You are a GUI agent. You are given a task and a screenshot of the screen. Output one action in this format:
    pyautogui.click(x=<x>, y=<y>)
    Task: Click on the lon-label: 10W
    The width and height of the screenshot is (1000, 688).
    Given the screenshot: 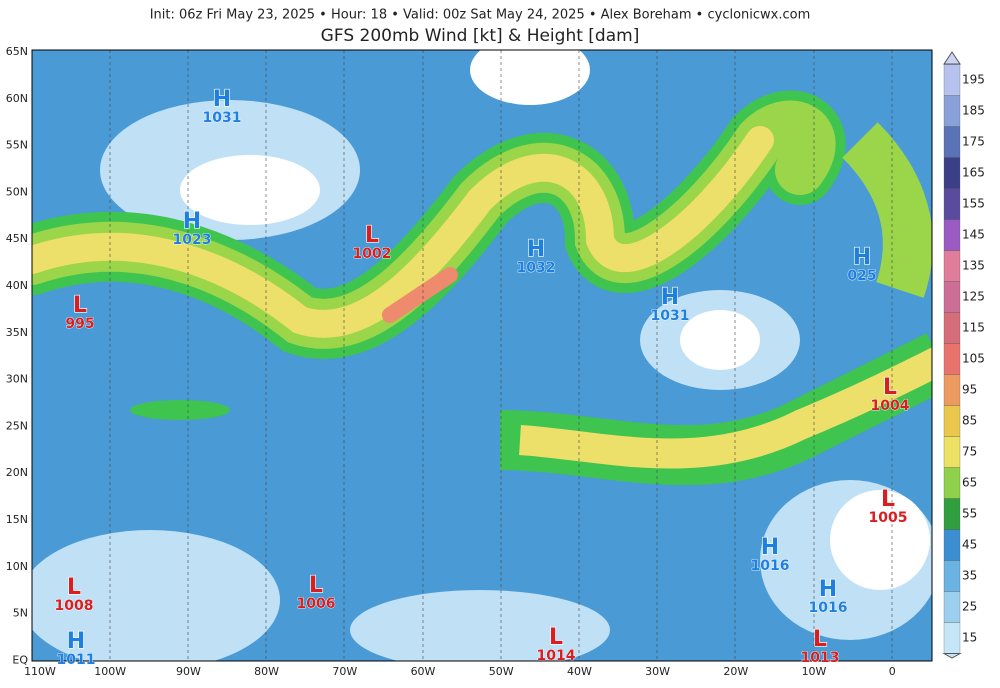 What is the action you would take?
    pyautogui.click(x=814, y=671)
    